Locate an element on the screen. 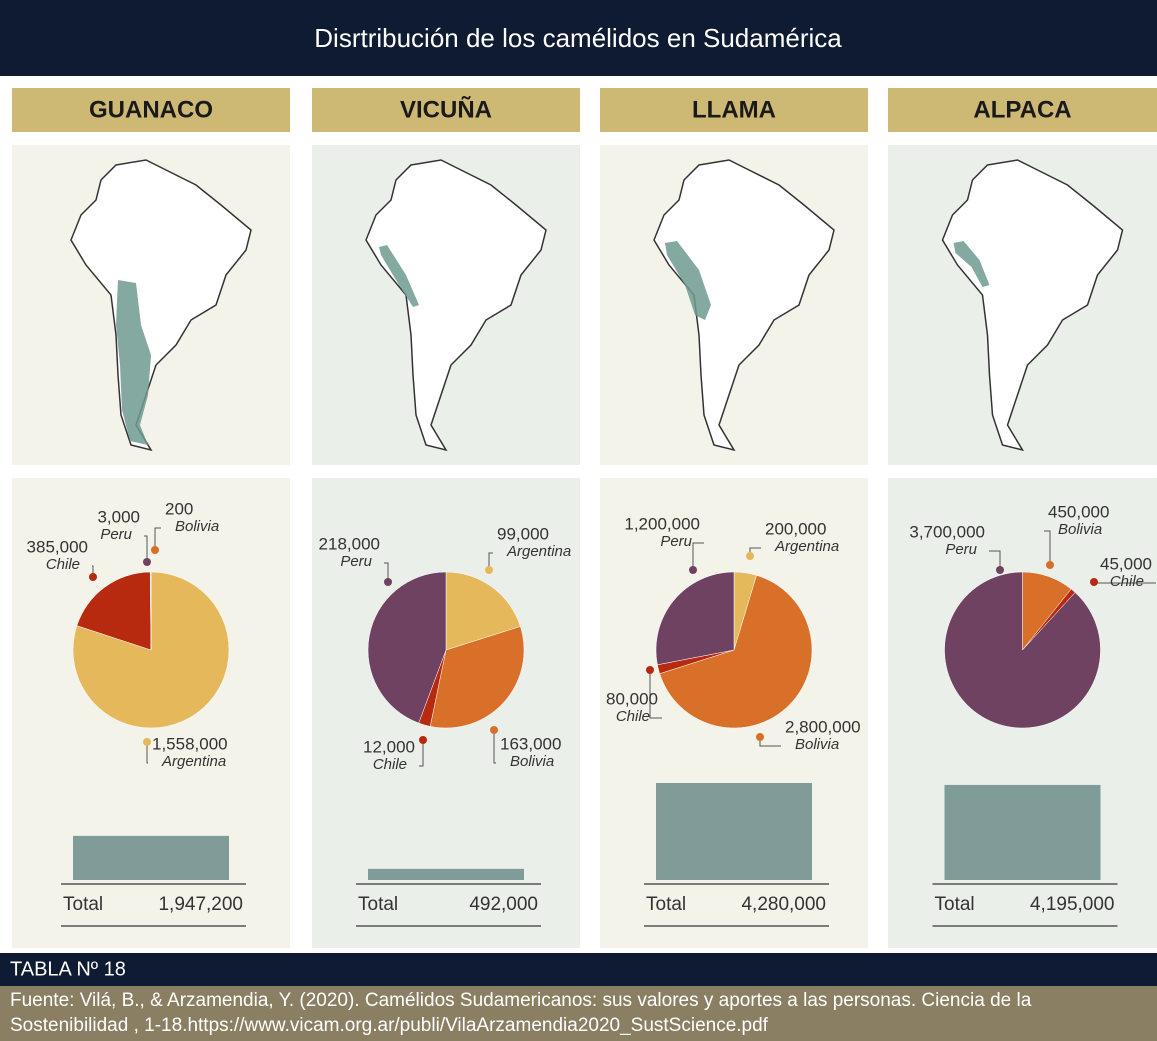  column-title: GUANACO is located at coordinates (151, 109).